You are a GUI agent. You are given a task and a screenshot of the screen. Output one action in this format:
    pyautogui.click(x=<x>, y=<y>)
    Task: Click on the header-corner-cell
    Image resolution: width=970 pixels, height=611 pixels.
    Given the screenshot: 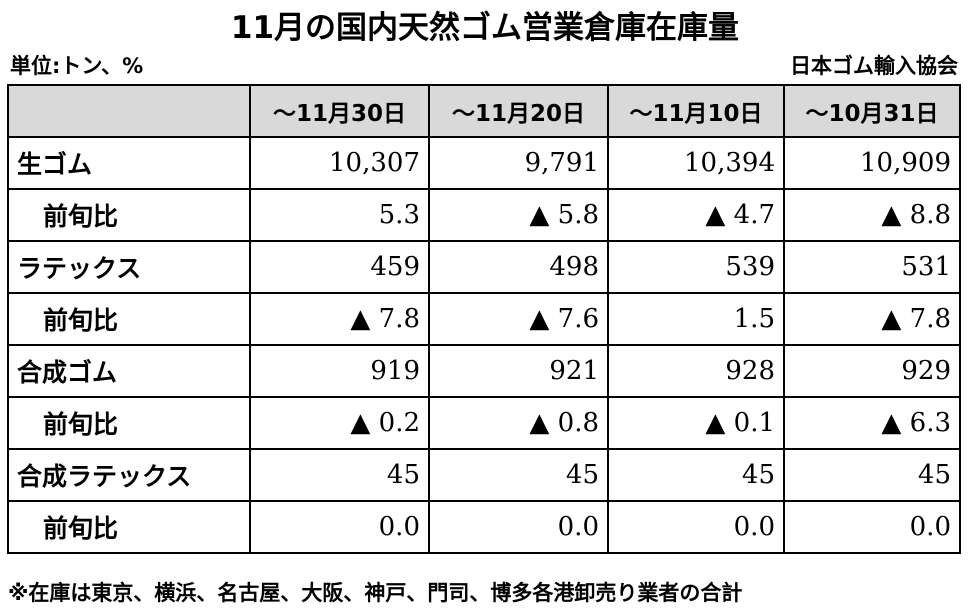 What is the action you would take?
    pyautogui.click(x=129, y=111)
    